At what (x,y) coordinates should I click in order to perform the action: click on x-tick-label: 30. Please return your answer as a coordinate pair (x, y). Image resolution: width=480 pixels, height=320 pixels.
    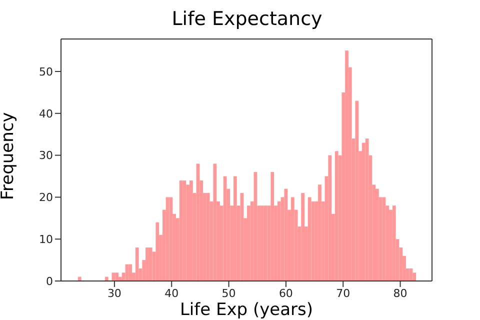
    Looking at the image, I should click on (114, 293).